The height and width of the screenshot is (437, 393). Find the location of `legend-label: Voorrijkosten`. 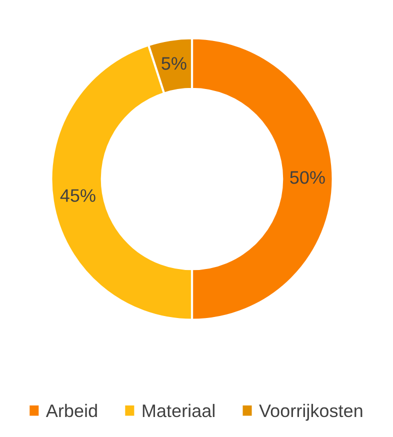

legend-label: Voorrijkosten is located at coordinates (310, 412).